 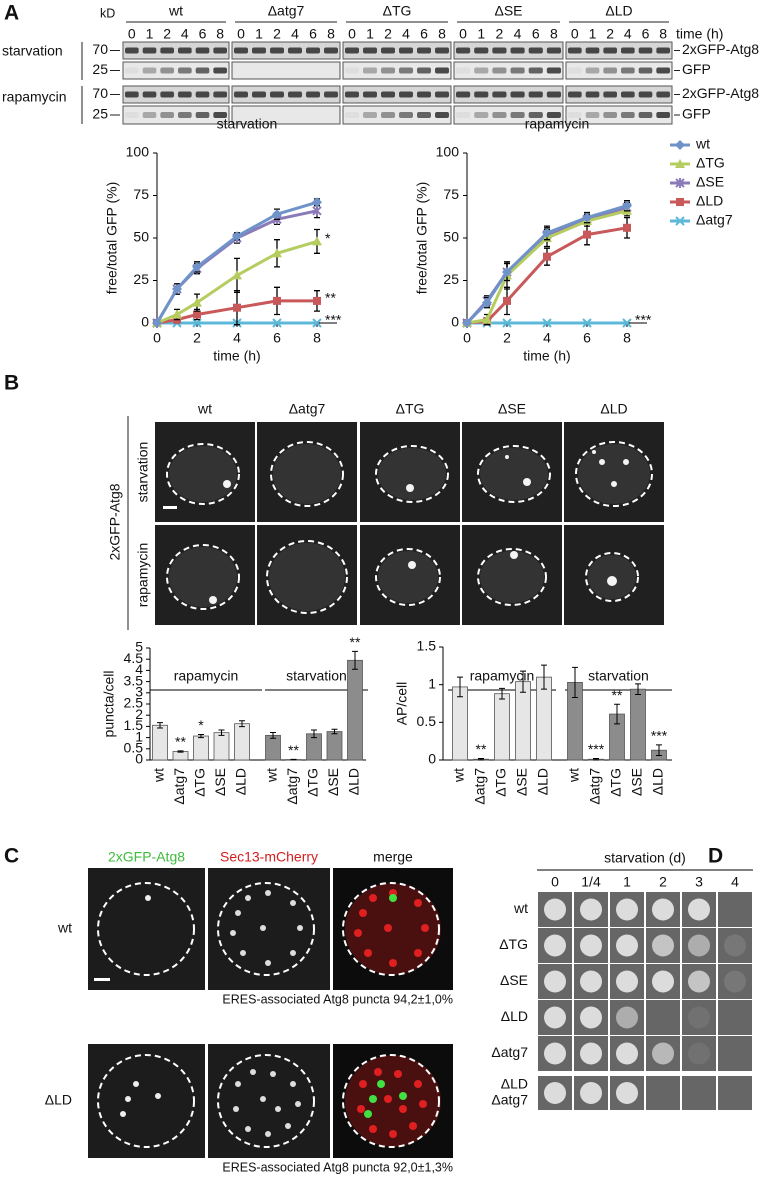 What do you see at coordinates (710, 182) in the screenshot?
I see `legend-label: ΔSE` at bounding box center [710, 182].